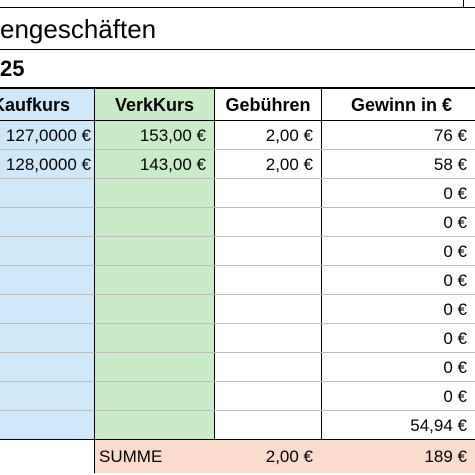 This screenshot has height=475, width=475. I want to click on summe-label: SUMME, so click(154, 456).